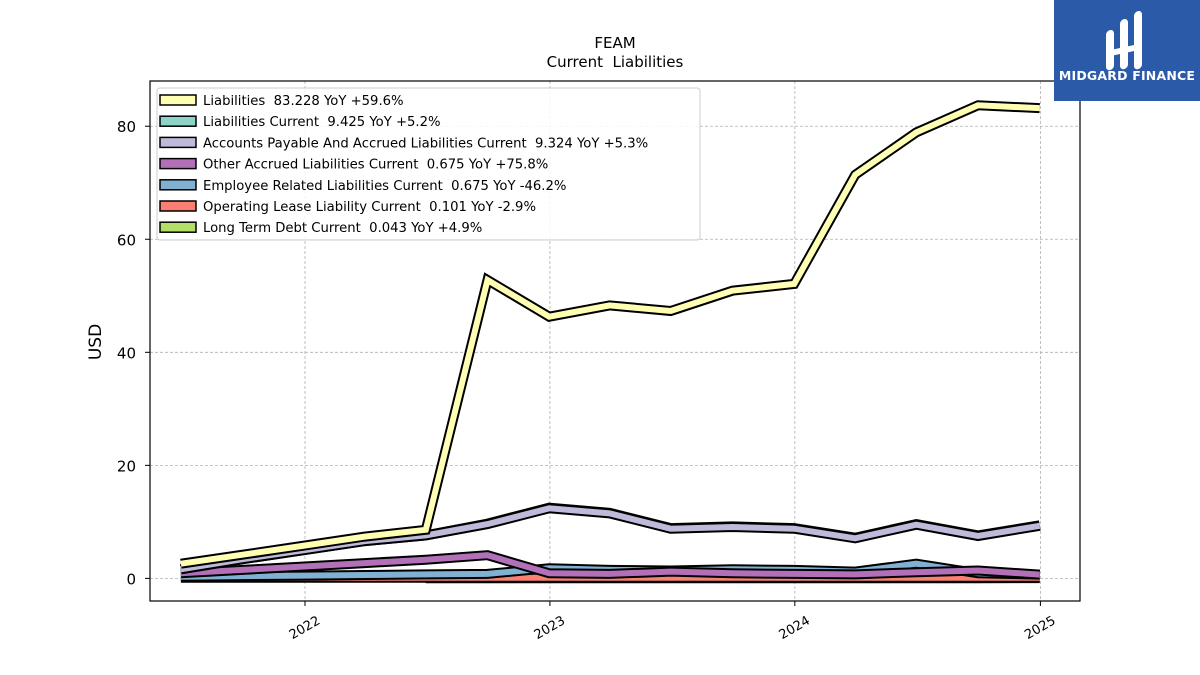 The image size is (1200, 675). Describe the element at coordinates (126, 466) in the screenshot. I see `y-tick-label: 20` at that location.